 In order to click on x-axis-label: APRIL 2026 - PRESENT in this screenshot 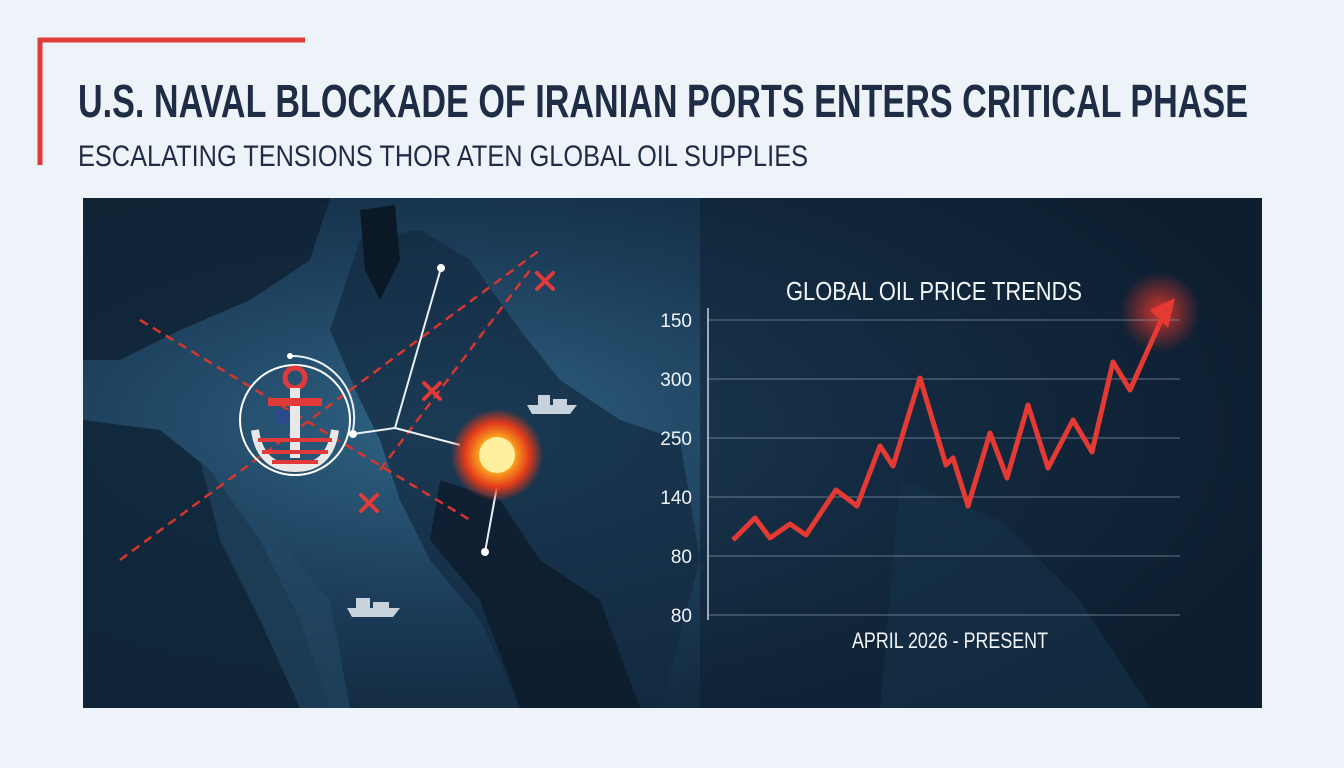, I will do `click(950, 640)`.